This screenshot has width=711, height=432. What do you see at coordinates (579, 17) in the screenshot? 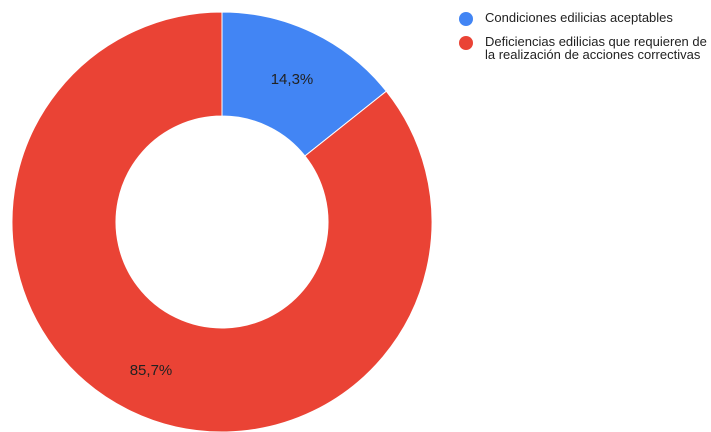
I see `legend-label-condiciones: Condiciones edilicias aceptables` at bounding box center [579, 17].